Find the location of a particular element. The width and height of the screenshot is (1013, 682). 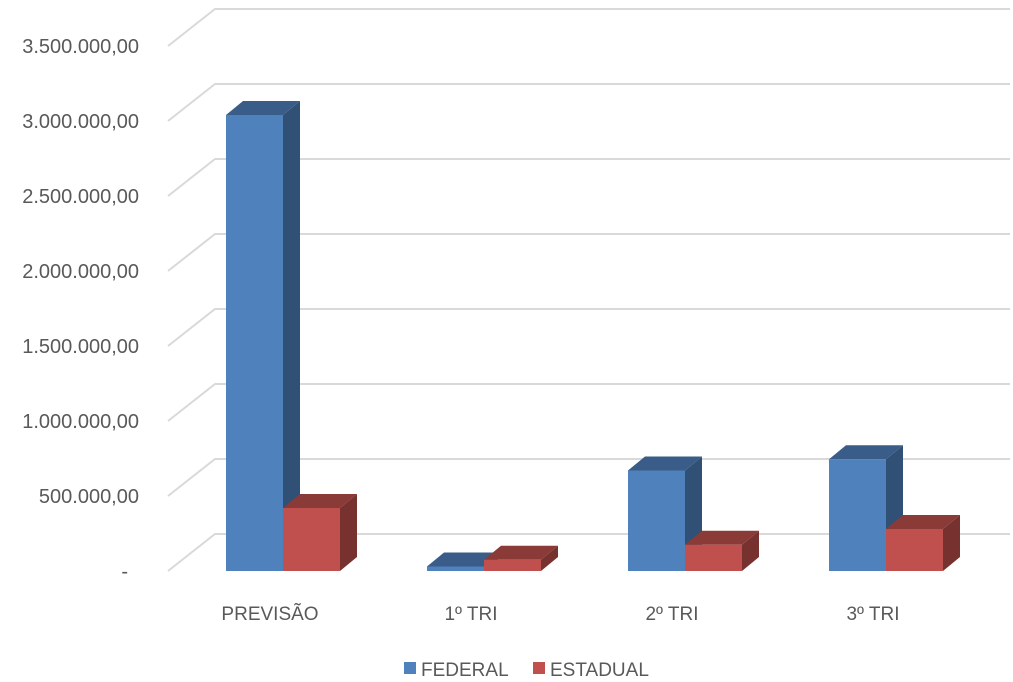

x-category-label: PREVISÃO is located at coordinates (269, 614).